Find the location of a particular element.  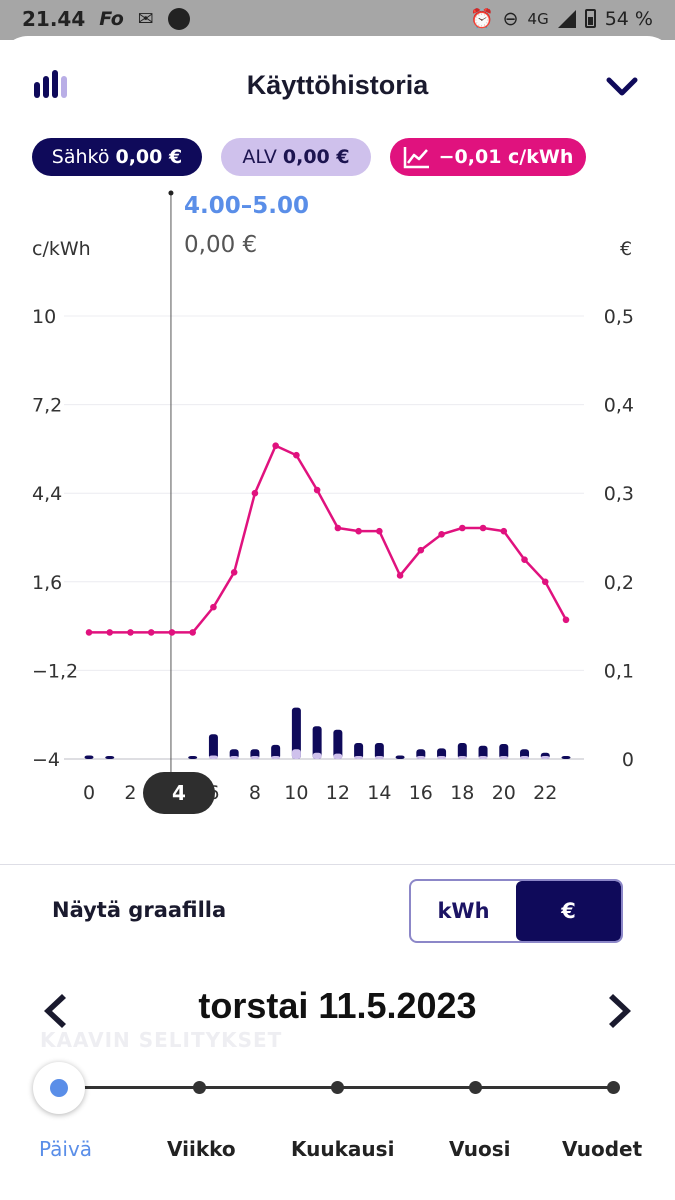

x-tick-label: 22 is located at coordinates (545, 793).